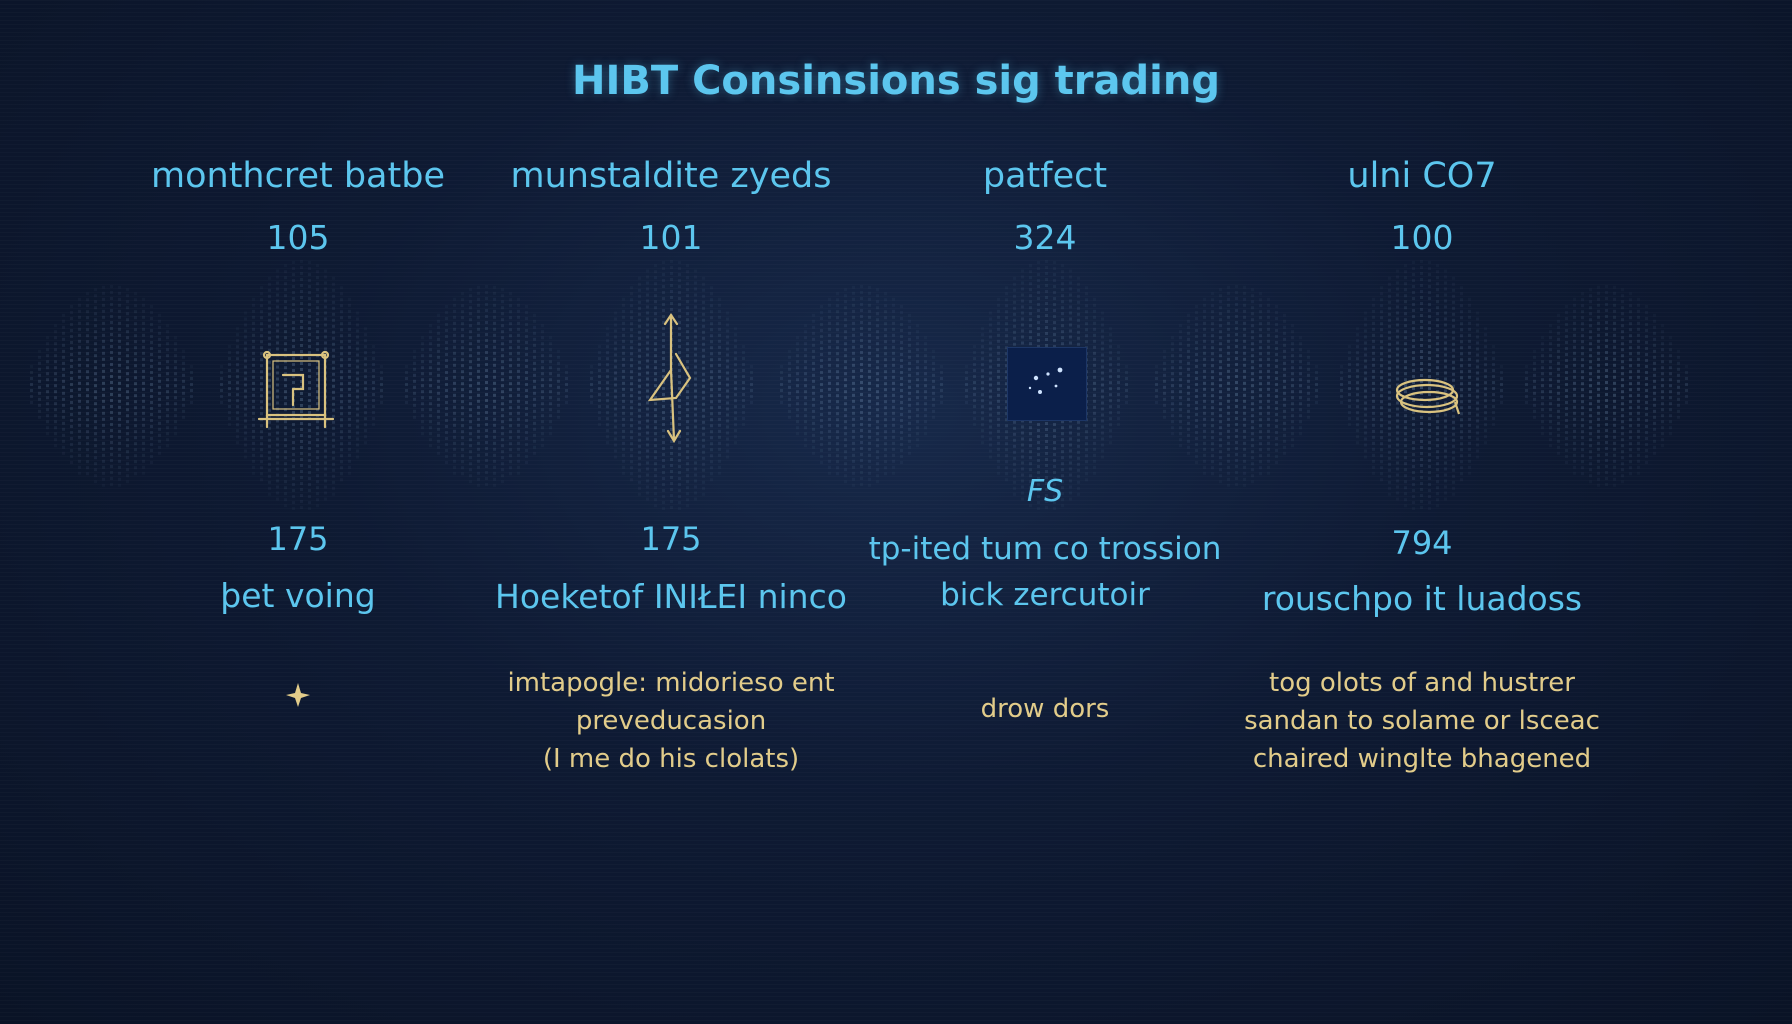  I want to click on column-subtitle: tp-ited tum co trossion bick zercutoir, so click(1045, 572).